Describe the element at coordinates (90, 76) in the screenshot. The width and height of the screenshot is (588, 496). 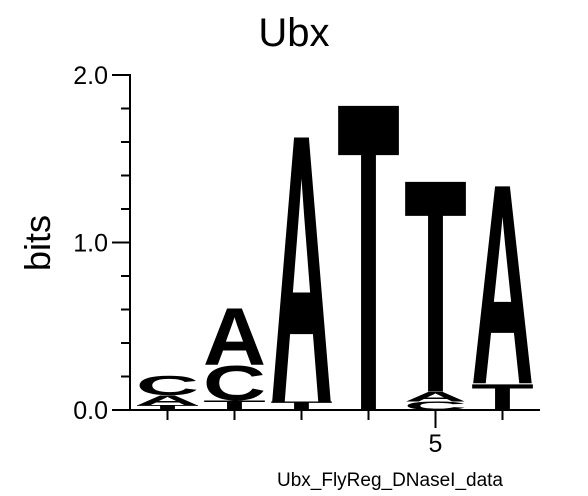
I see `y-tick-label: 2.0` at that location.